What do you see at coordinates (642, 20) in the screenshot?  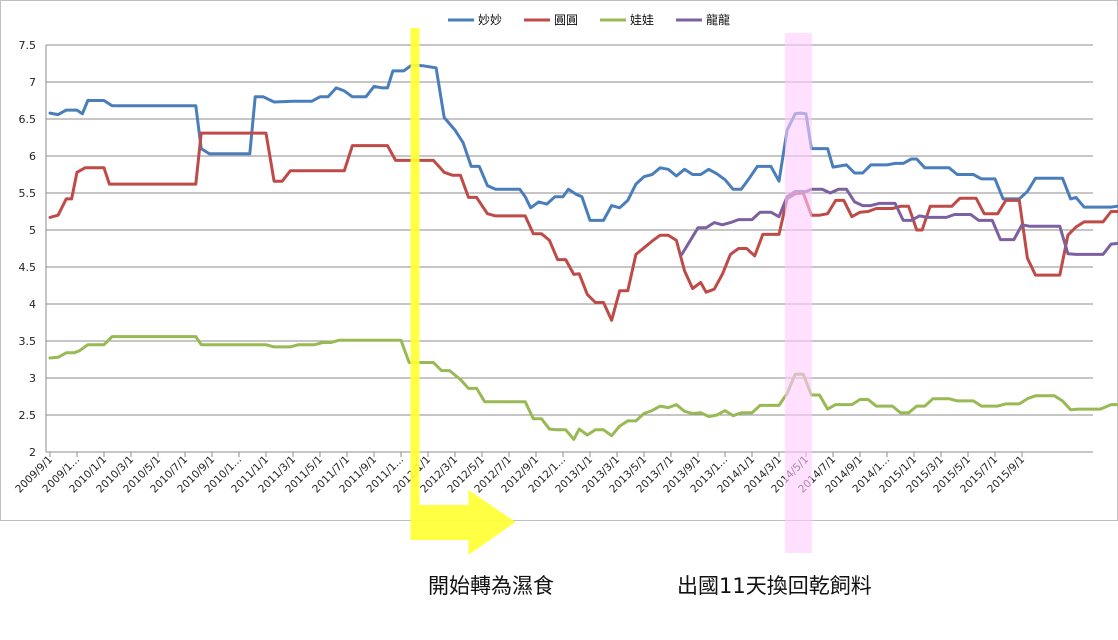 I see `legend-label-3: 娃娃` at bounding box center [642, 20].